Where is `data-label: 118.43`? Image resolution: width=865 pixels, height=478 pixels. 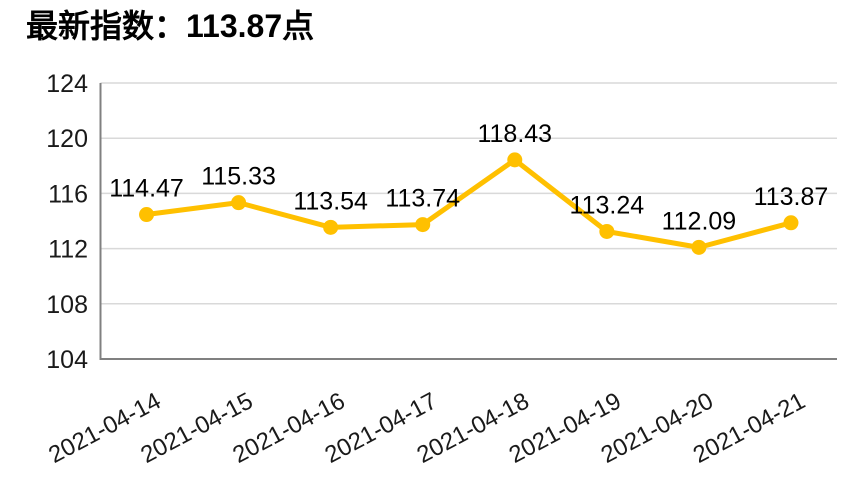 data-label: 118.43 is located at coordinates (514, 134).